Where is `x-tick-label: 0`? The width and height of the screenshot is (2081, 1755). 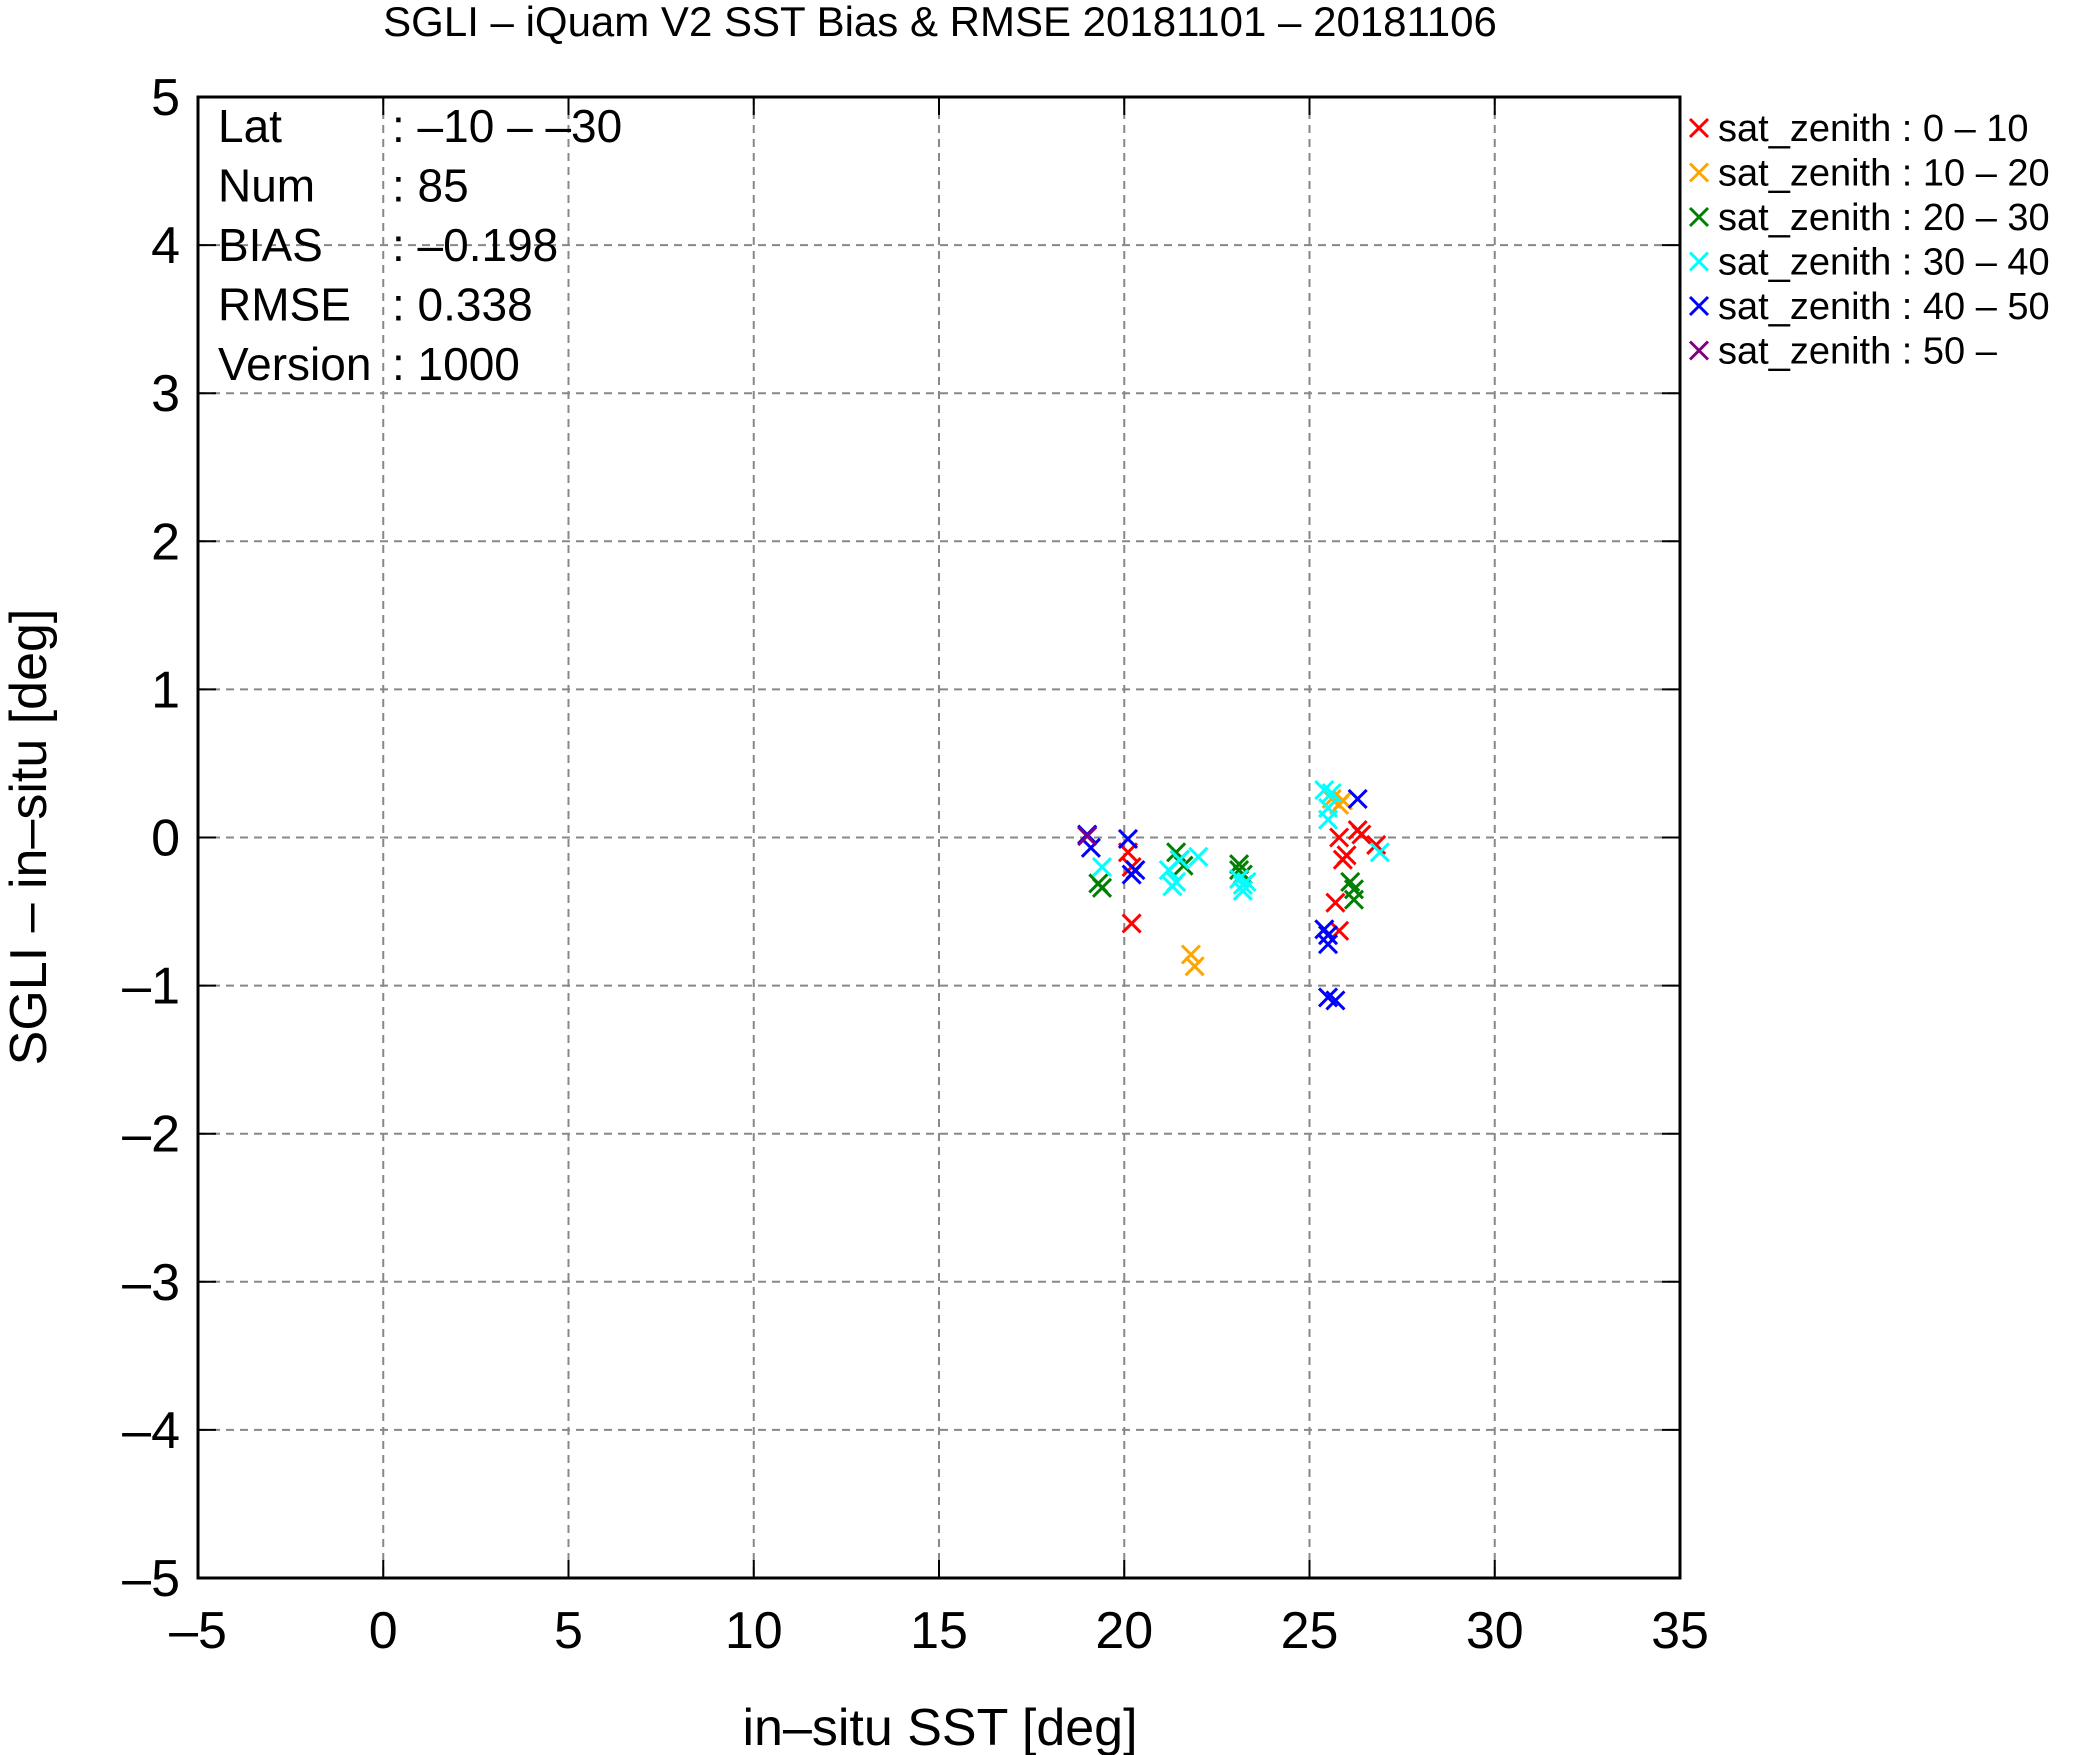
x-tick-label: 0 is located at coordinates (383, 1631).